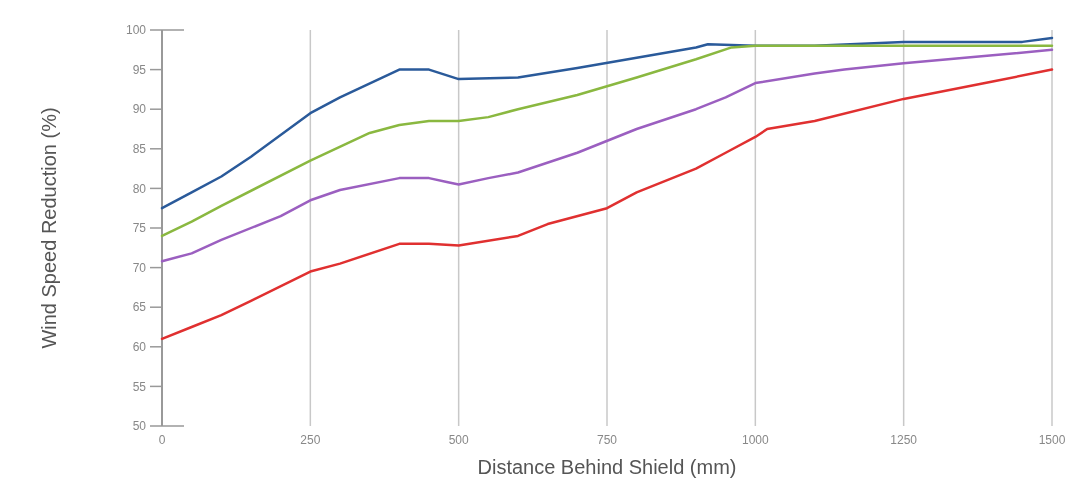 The height and width of the screenshot is (497, 1084). What do you see at coordinates (136, 30) in the screenshot?
I see `y-tick-label: 100` at bounding box center [136, 30].